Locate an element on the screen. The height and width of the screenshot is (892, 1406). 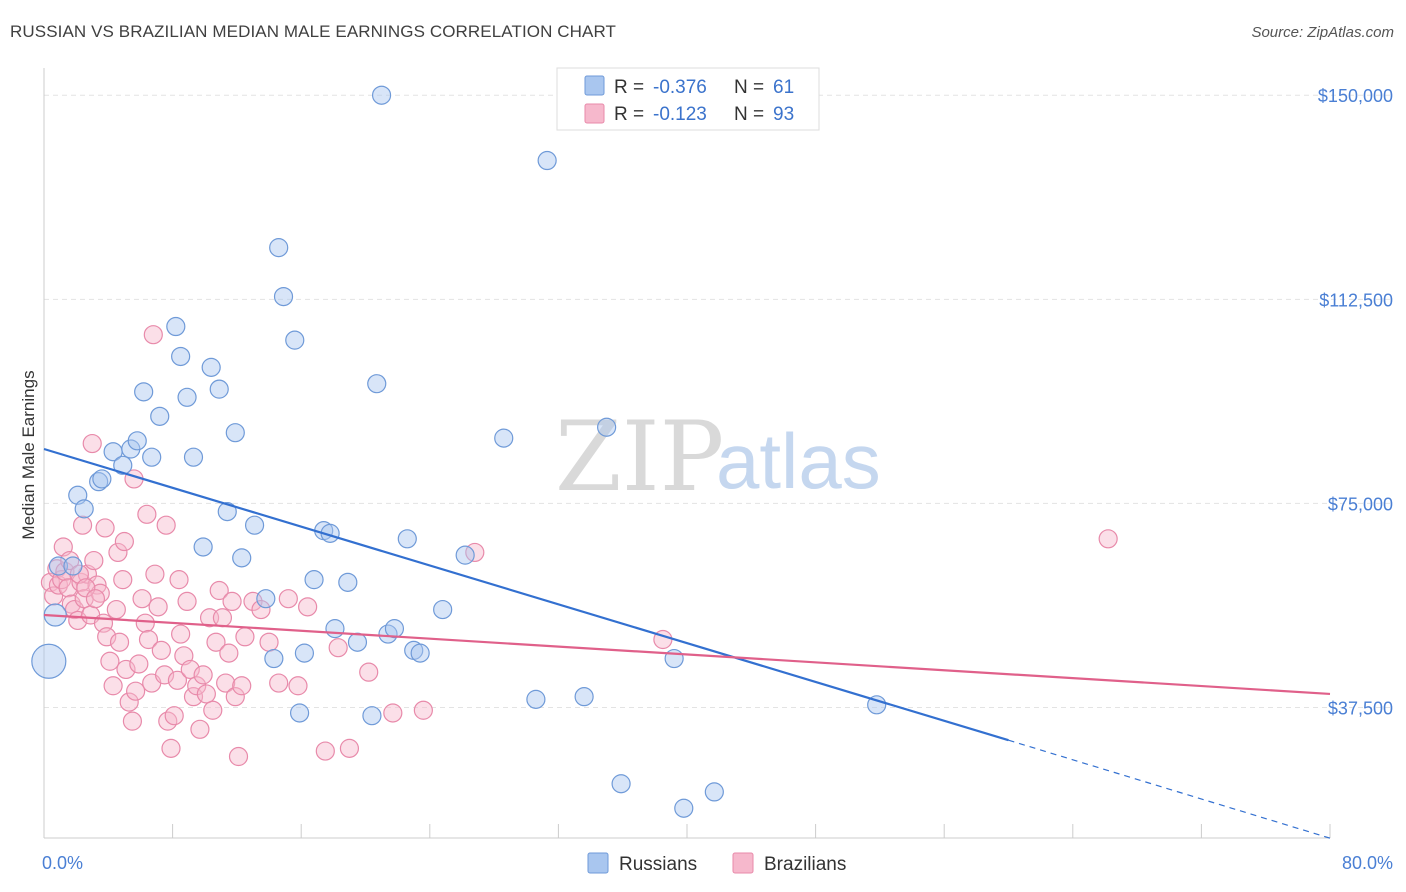
y-tick-labels: $37,500 $75,000 $112,500 $150,000 is located at coordinates (1355, 402).